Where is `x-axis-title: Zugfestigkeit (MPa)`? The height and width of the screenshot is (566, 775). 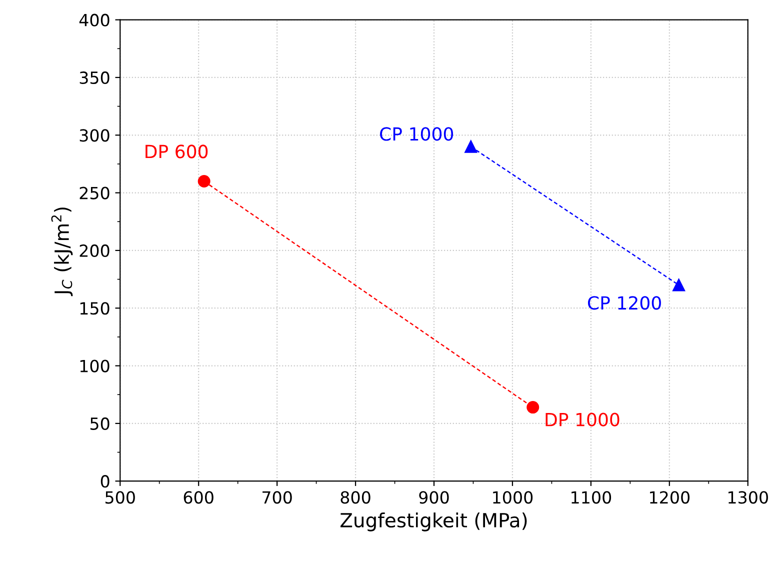 x-axis-title: Zugfestigkeit (MPa) is located at coordinates (433, 522).